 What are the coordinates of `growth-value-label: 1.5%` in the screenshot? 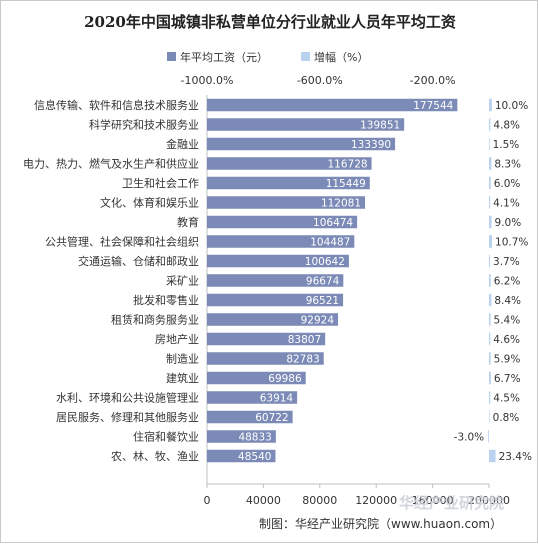 It's located at (506, 145).